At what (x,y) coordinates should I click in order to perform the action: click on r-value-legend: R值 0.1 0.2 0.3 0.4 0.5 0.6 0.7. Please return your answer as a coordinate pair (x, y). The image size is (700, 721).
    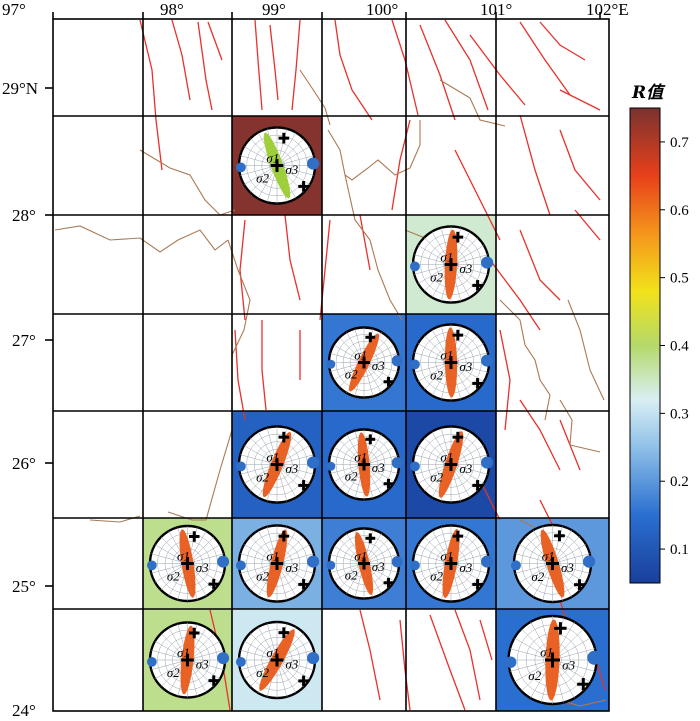
    Looking at the image, I should click on (659, 333).